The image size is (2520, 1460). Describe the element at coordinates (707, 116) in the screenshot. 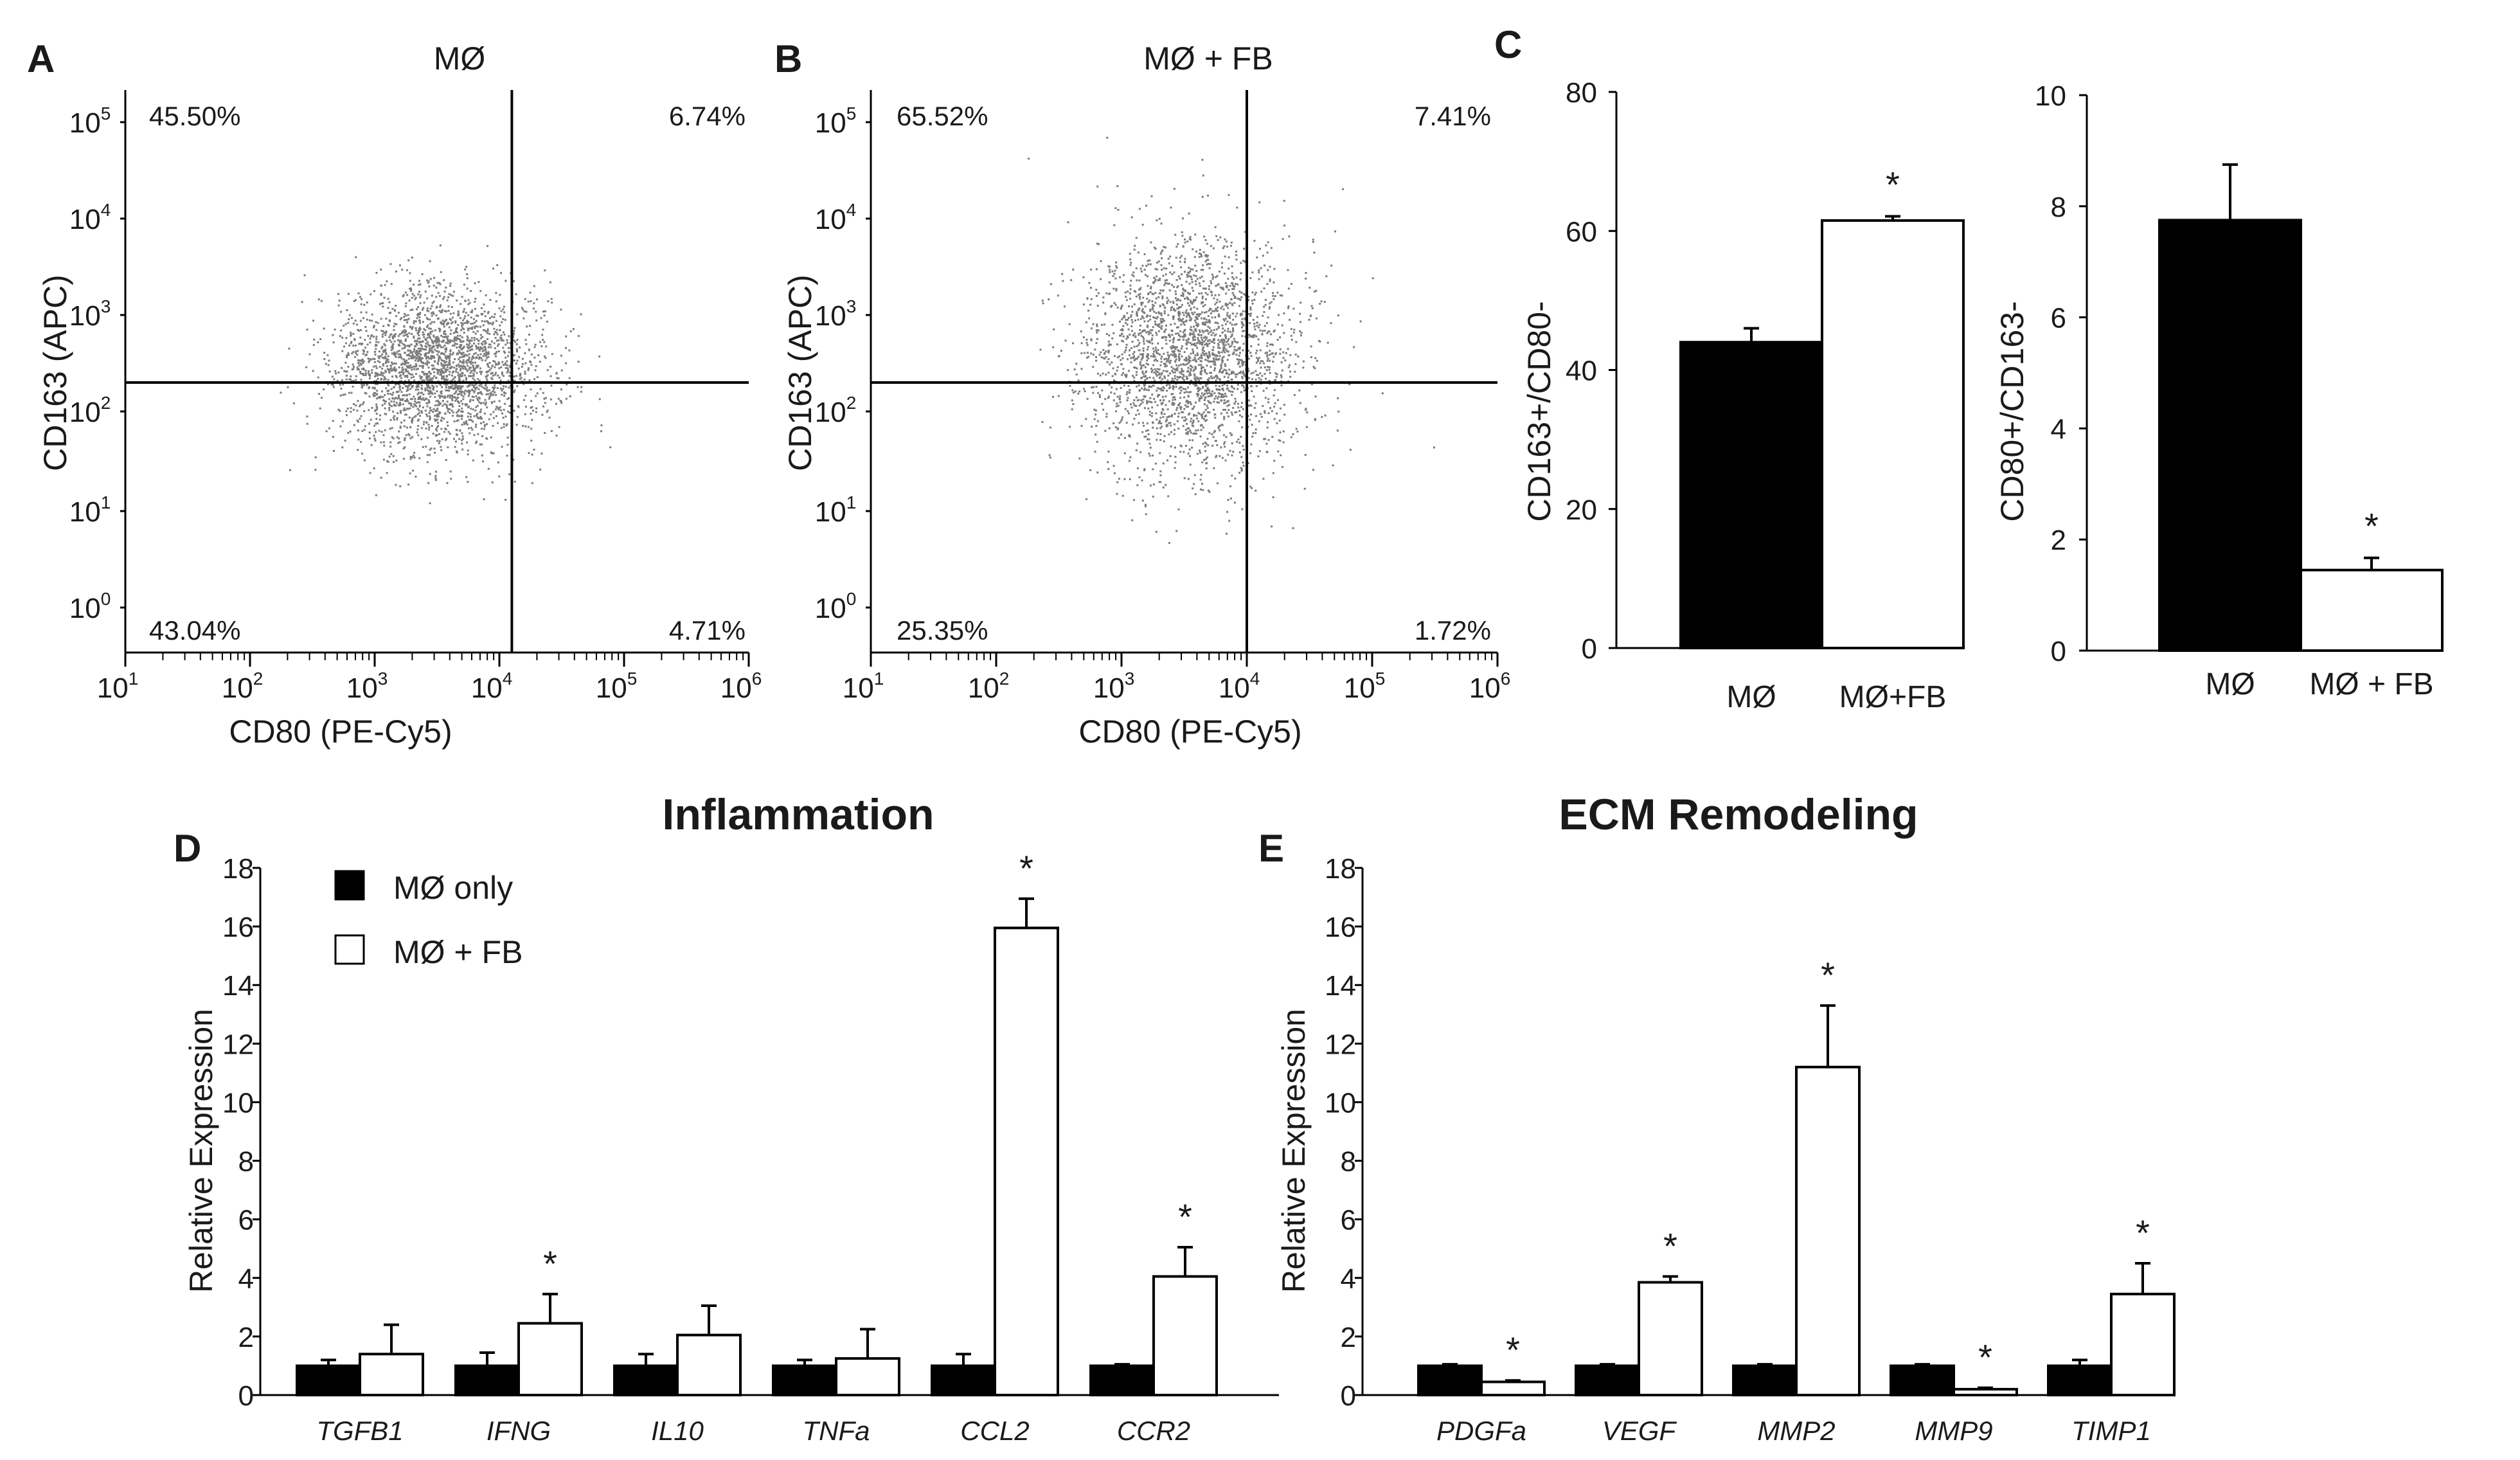

I see `flow-a-quadrant-upper-right: 6.74%` at that location.